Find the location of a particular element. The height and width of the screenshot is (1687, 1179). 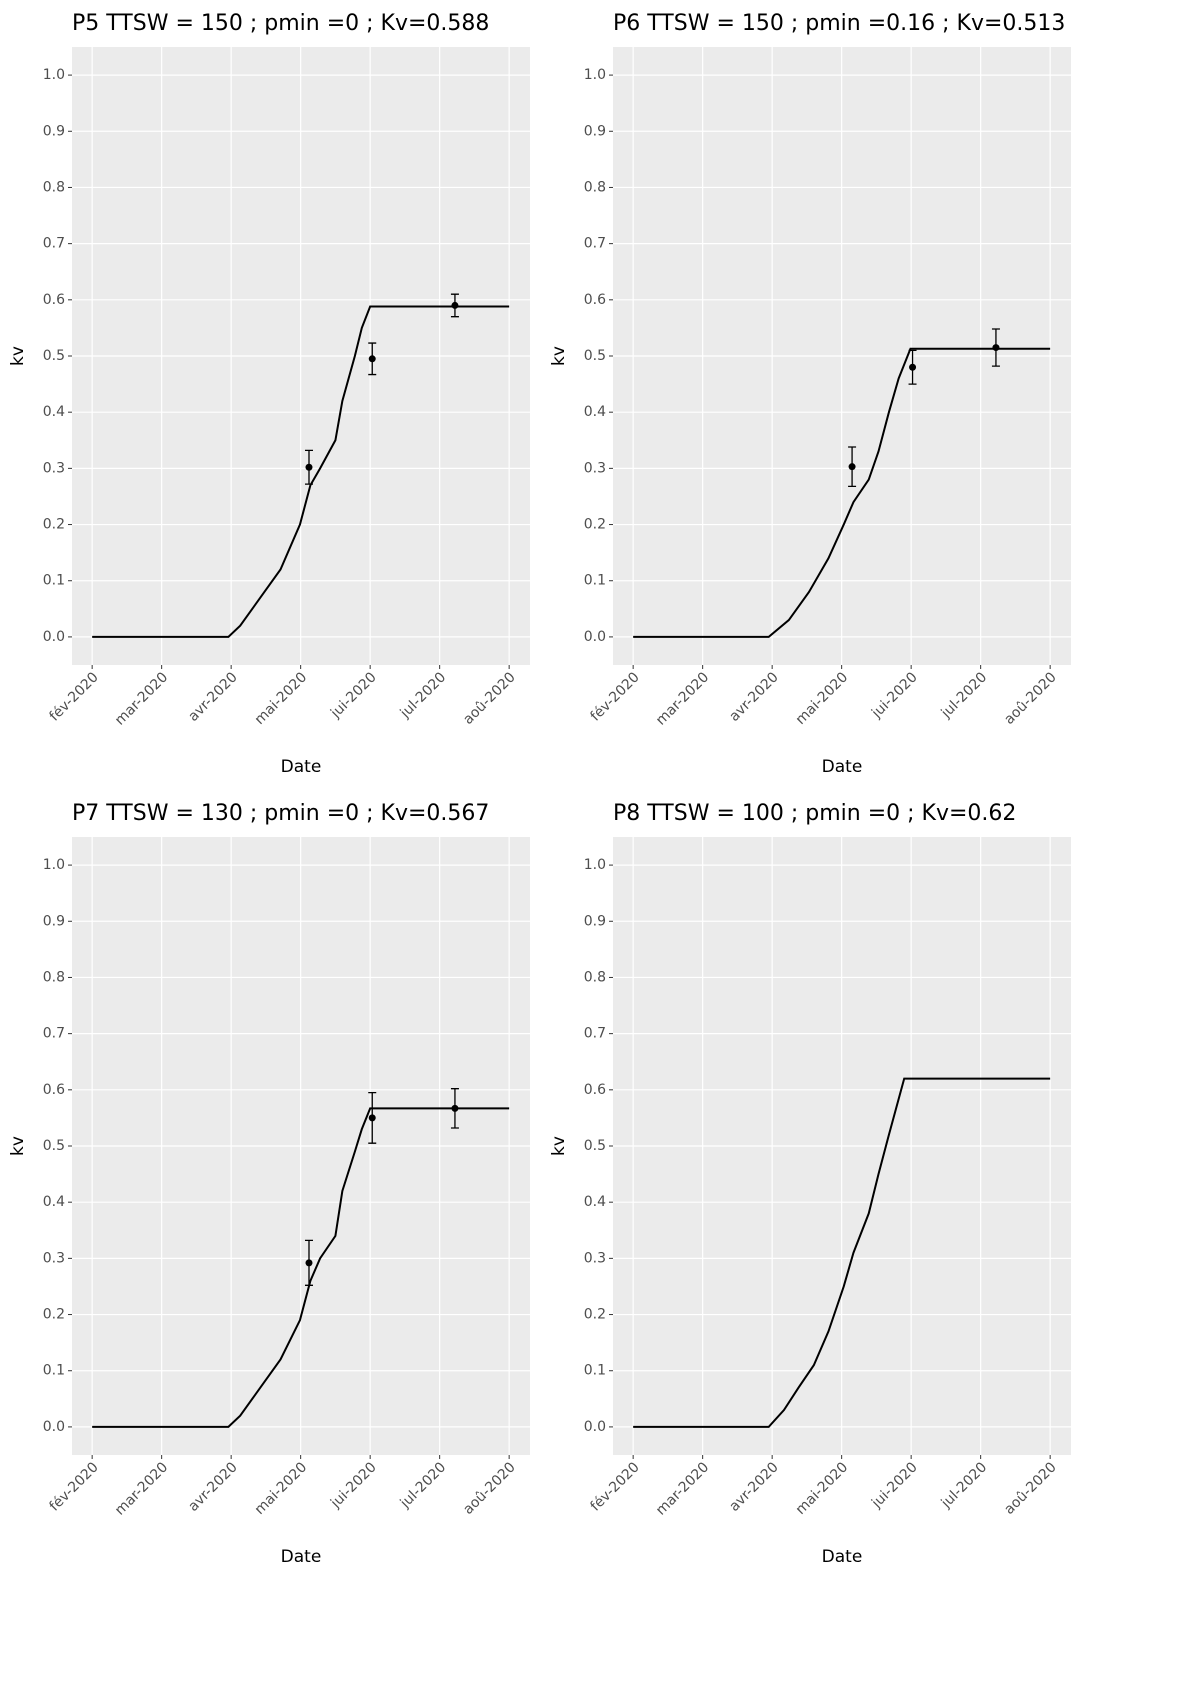

panel-title: P8 TTSW = 100 ; pmin =0 ; Kv=0.62 is located at coordinates (814, 813).